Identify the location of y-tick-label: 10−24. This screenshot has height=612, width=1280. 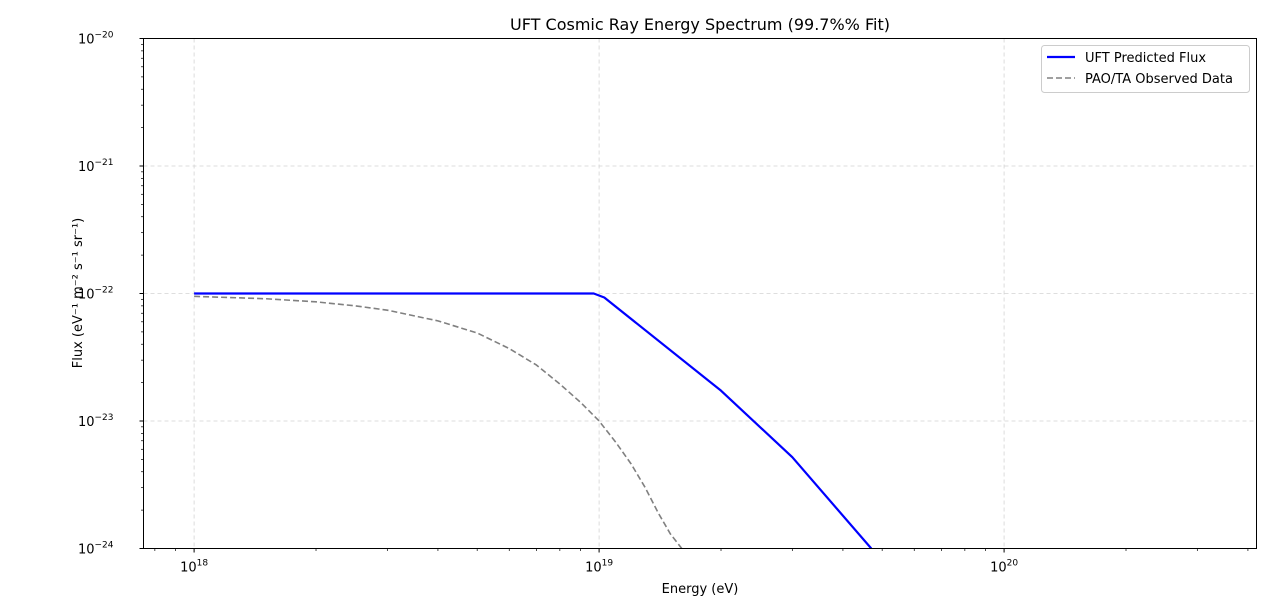
(96, 549).